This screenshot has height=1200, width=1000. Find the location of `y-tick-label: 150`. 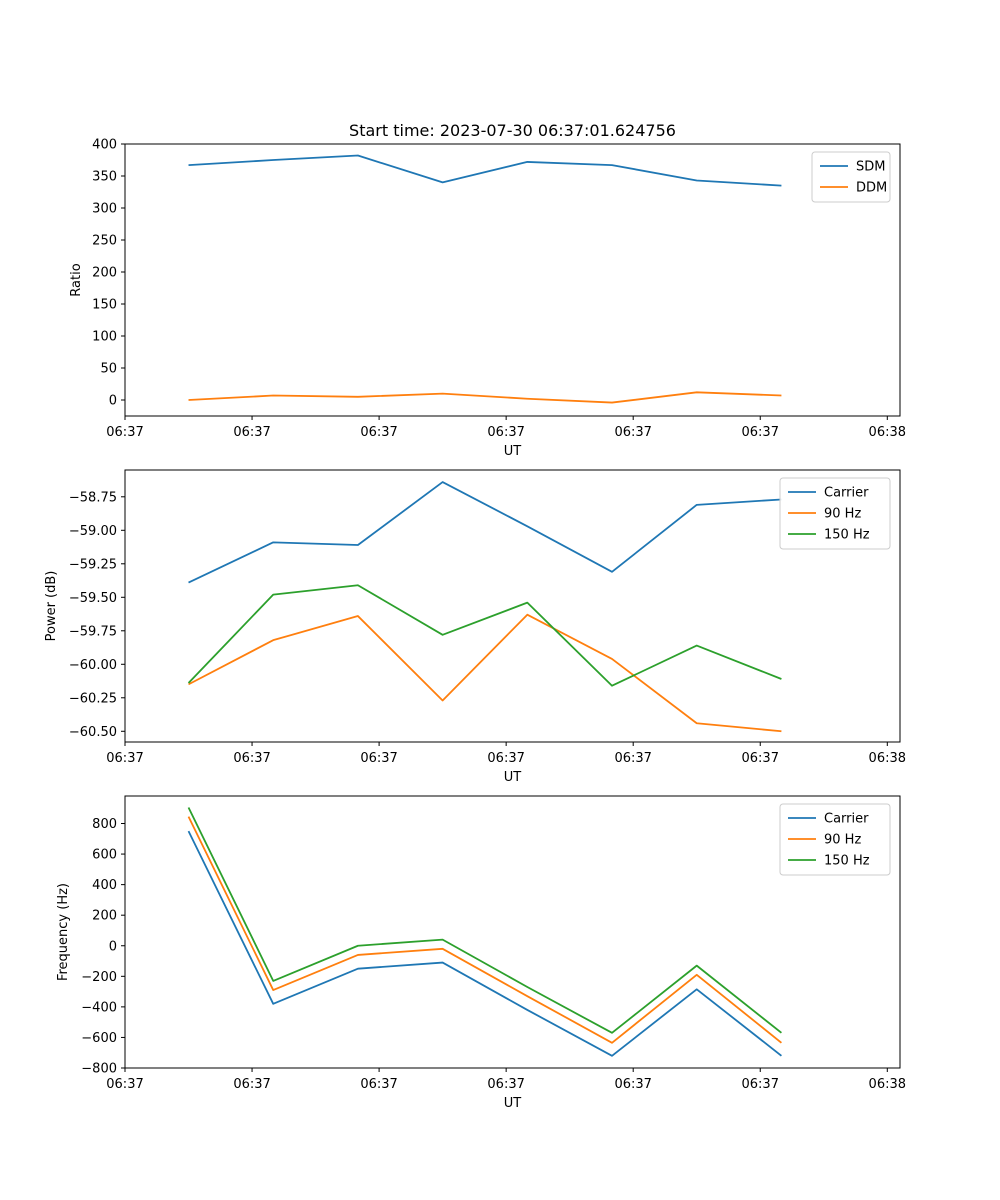

y-tick-label: 150 is located at coordinates (104, 305).